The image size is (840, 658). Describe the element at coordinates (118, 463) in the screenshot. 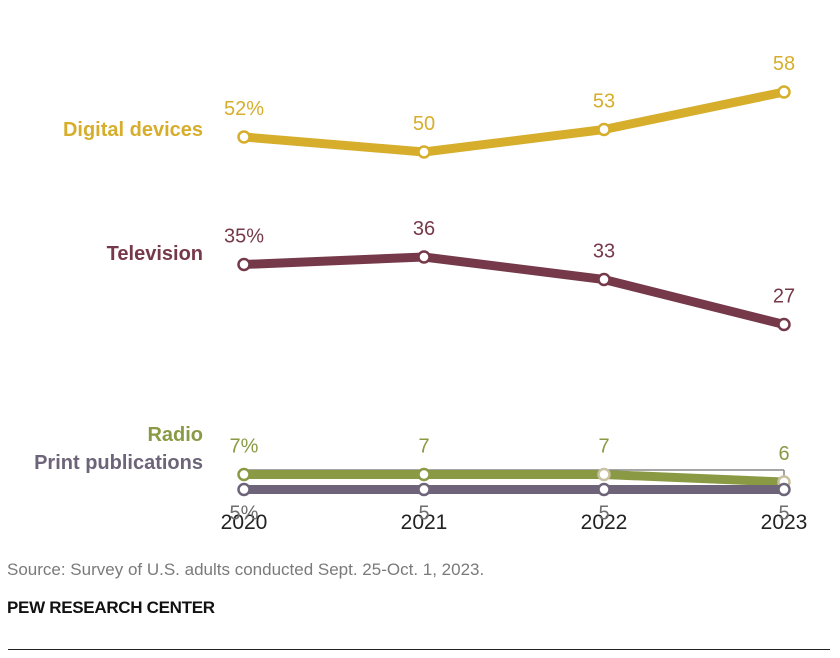

I see `series-name-label: Print publications` at that location.